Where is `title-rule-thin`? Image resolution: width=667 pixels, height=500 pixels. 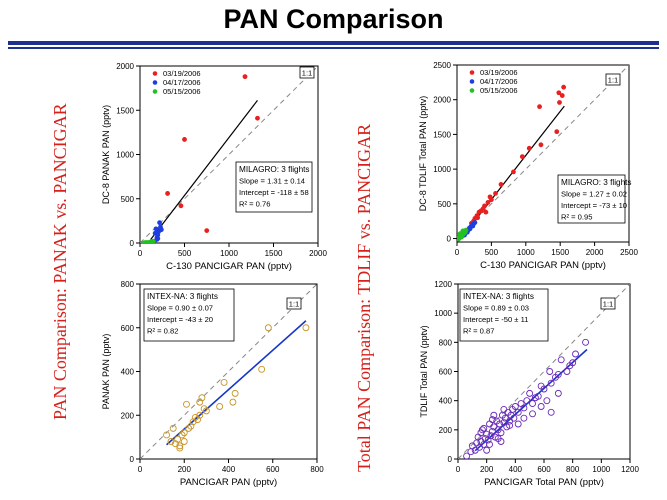
title-rule-thin is located at coordinates (333, 48).